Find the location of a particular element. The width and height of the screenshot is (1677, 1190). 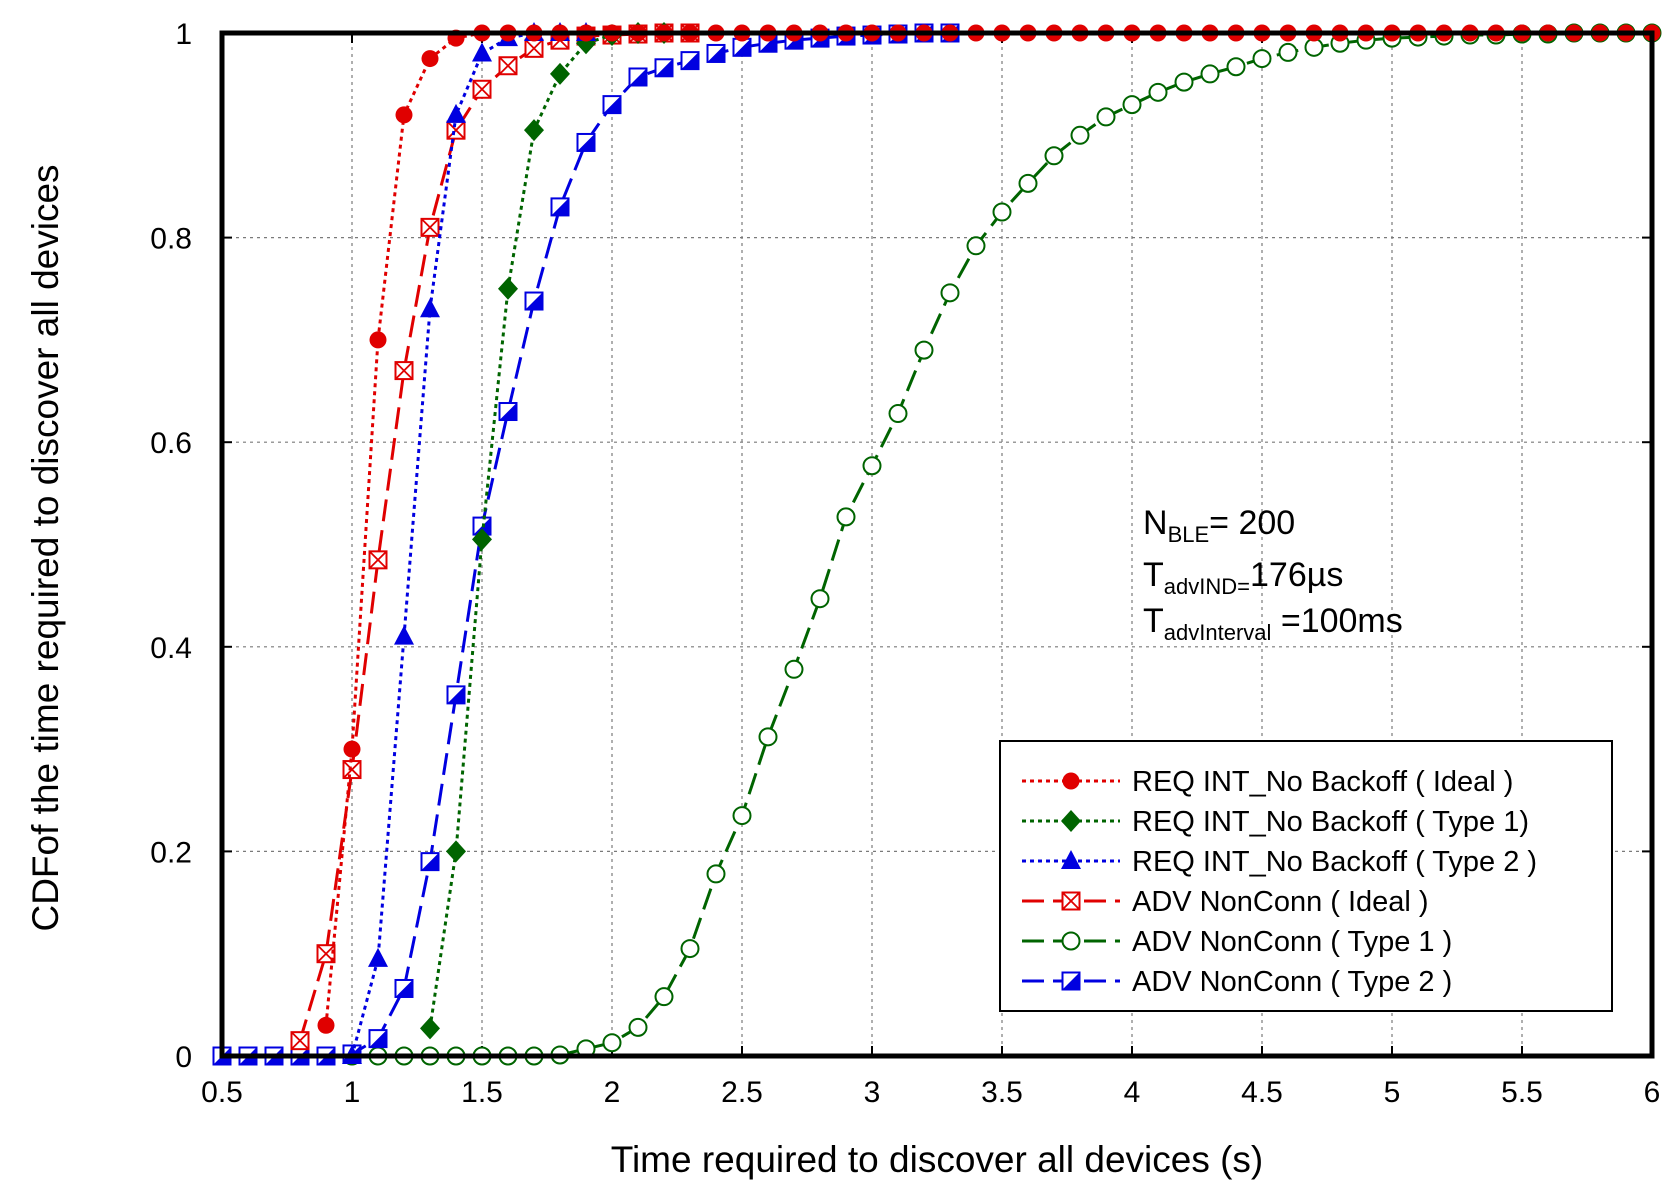

x-tick-label: 4.5 is located at coordinates (1262, 1092).